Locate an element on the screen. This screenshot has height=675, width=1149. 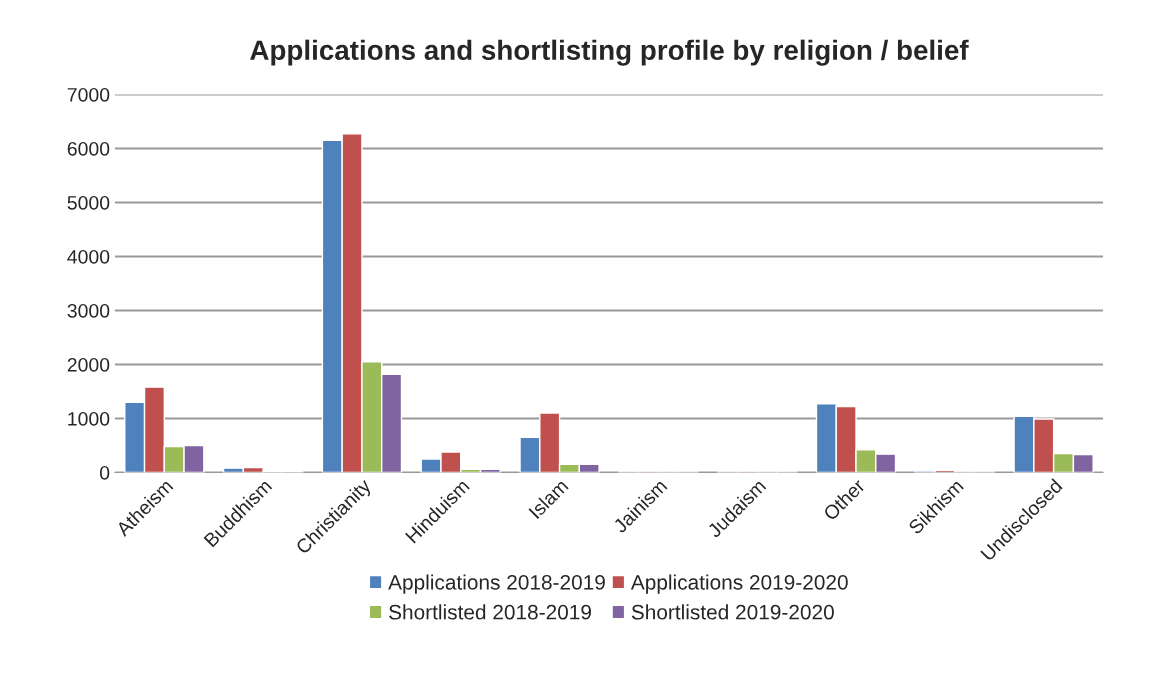
y-tick-label: 6000 is located at coordinates (88, 148).